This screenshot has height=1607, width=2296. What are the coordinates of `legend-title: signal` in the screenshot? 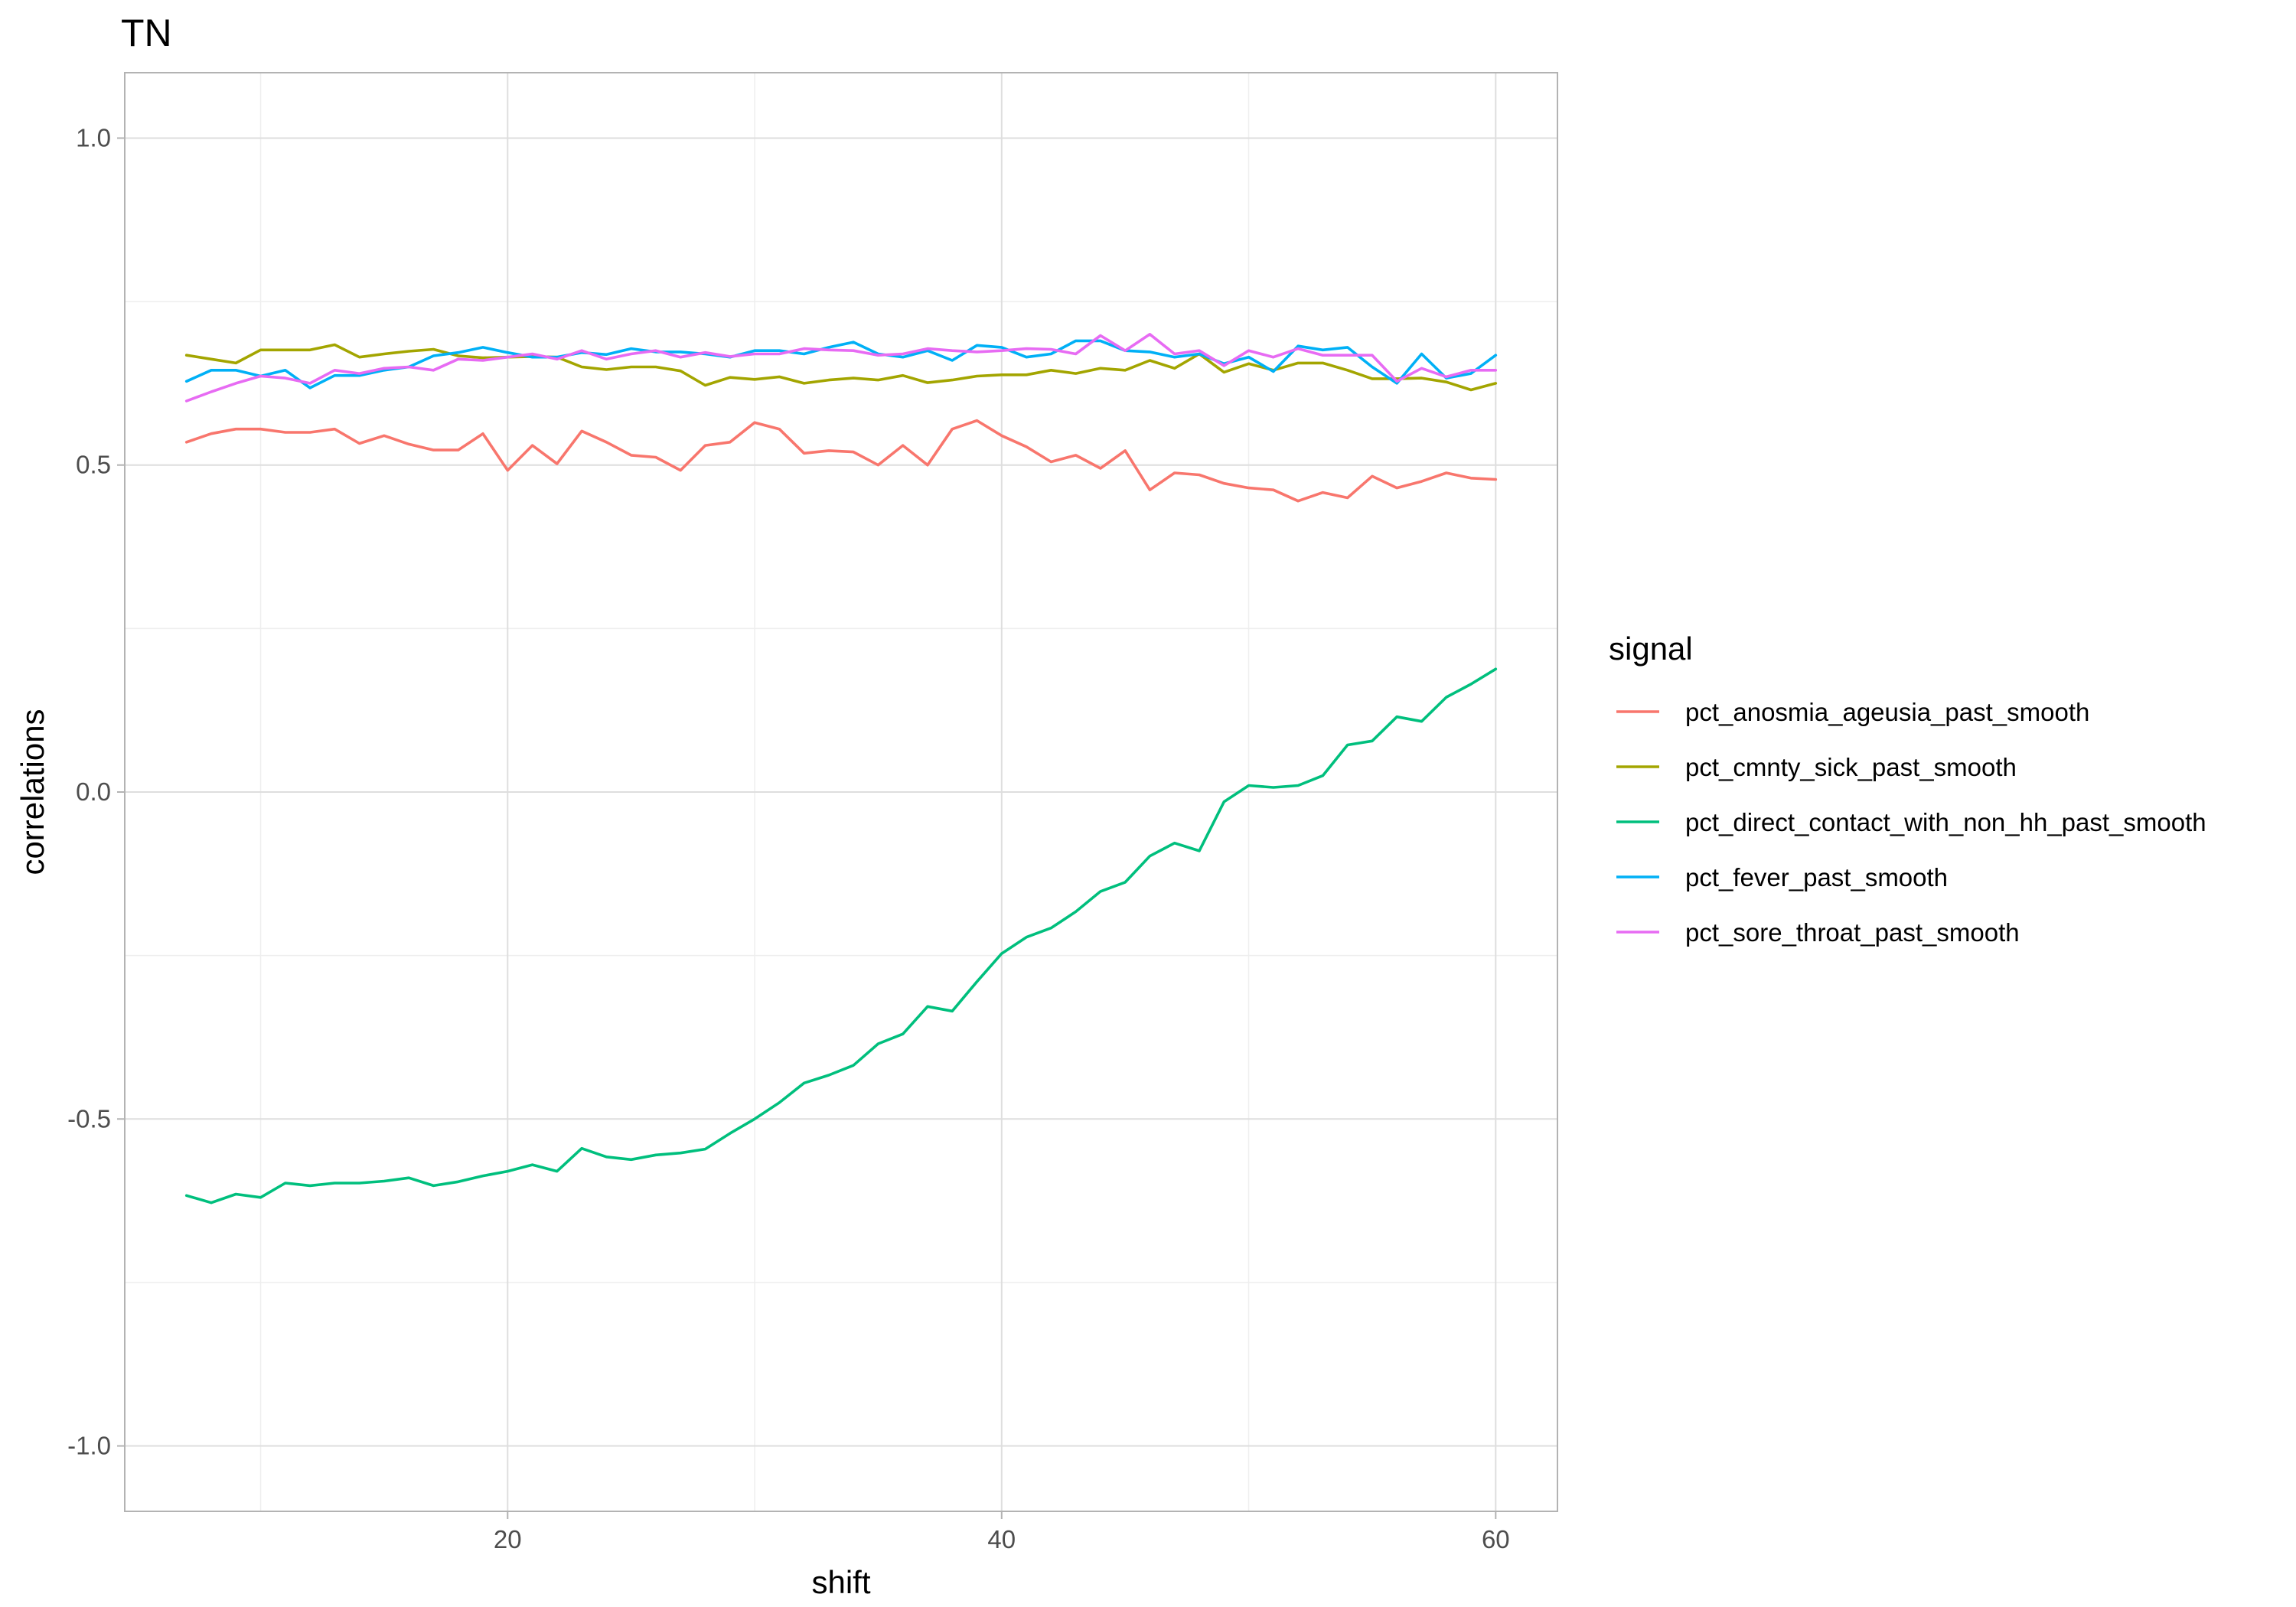 It's located at (1651, 649).